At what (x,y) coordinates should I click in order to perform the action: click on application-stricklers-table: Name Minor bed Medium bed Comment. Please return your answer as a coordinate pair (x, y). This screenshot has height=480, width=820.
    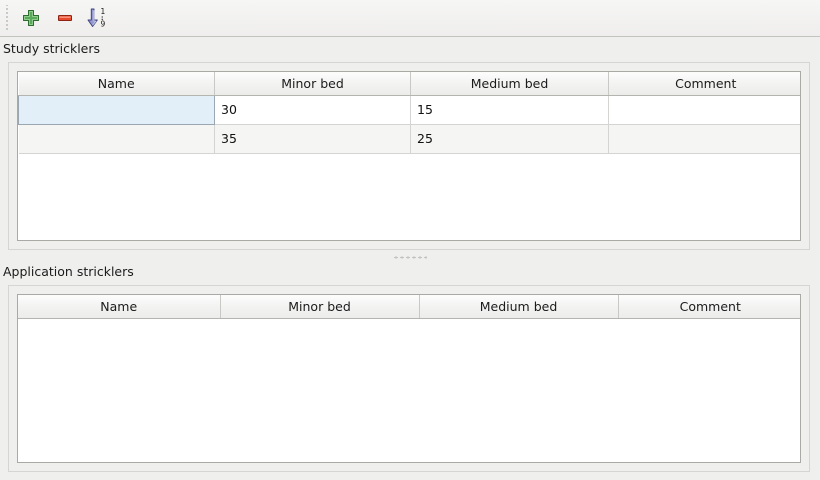
    Looking at the image, I should click on (409, 307).